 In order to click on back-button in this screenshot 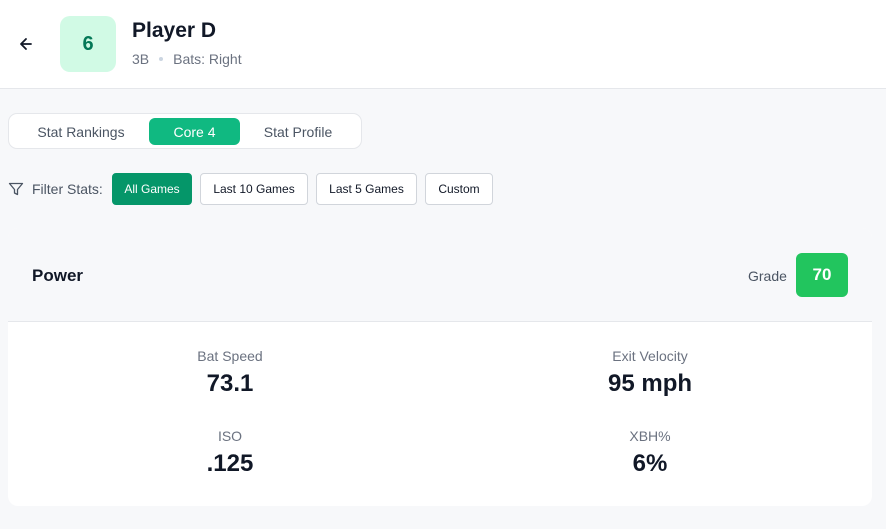, I will do `click(26, 44)`.